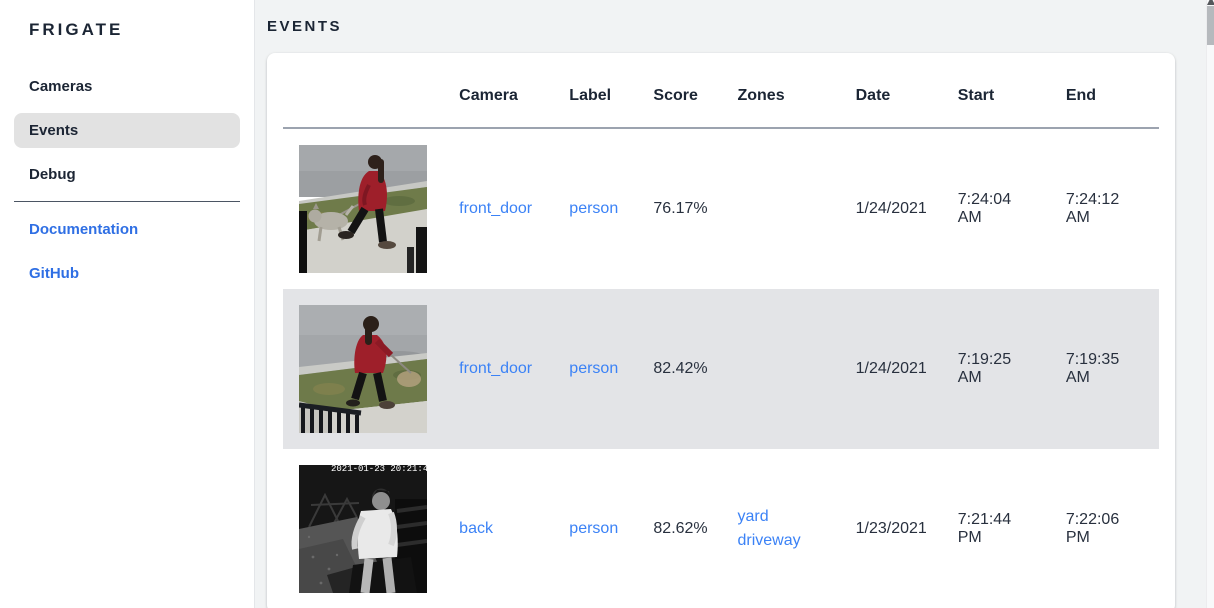 This screenshot has height=608, width=1214. What do you see at coordinates (127, 201) in the screenshot?
I see `sidebar-divider` at bounding box center [127, 201].